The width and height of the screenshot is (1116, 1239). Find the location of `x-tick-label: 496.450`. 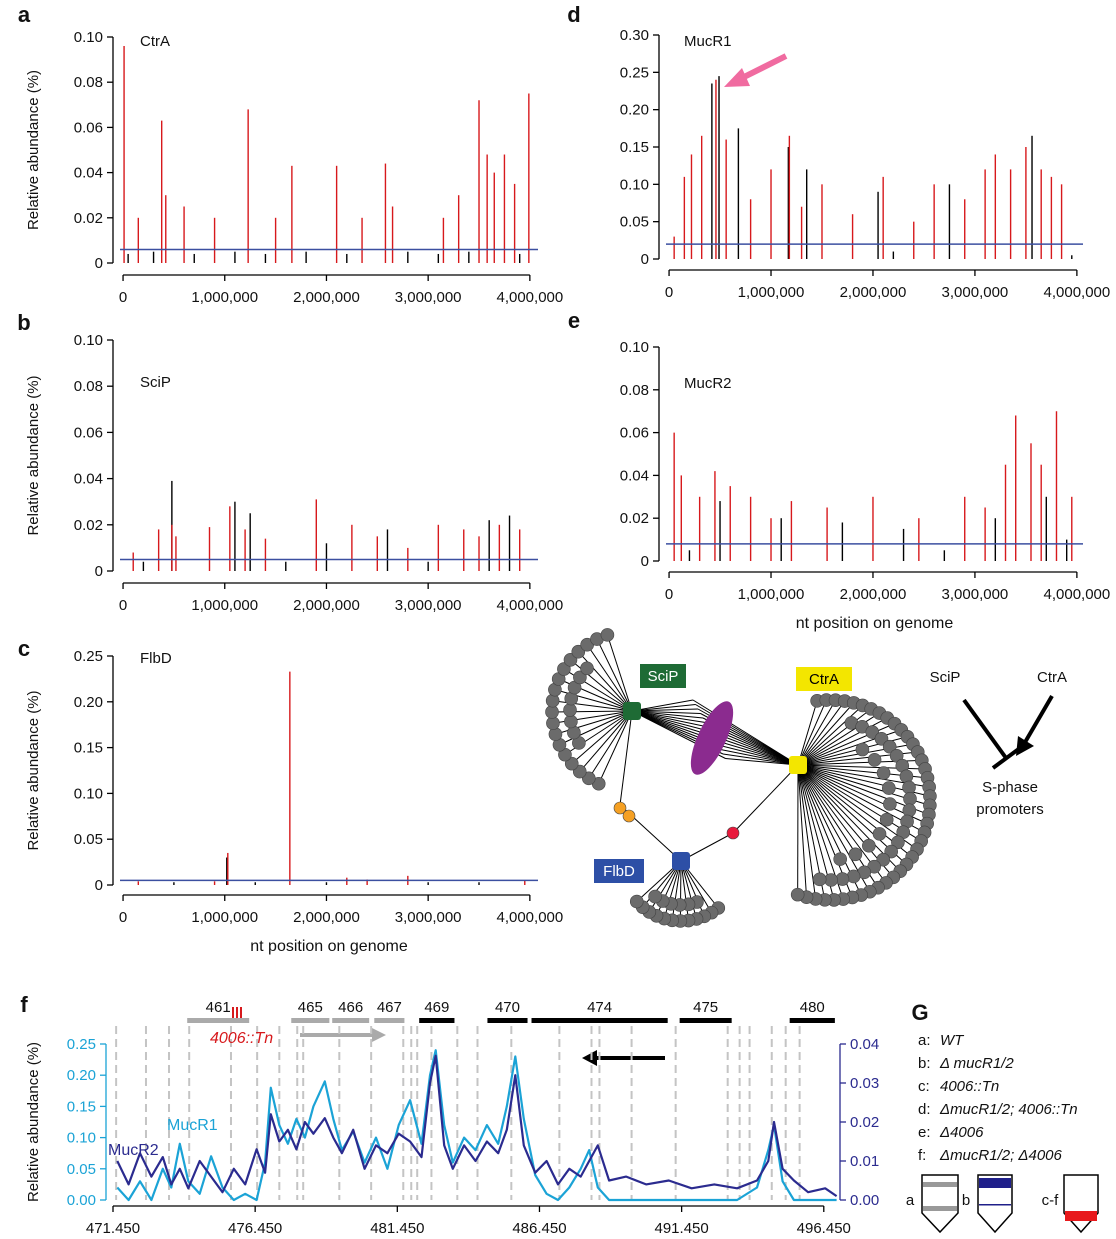

x-tick-label: 496.450 is located at coordinates (824, 1227).